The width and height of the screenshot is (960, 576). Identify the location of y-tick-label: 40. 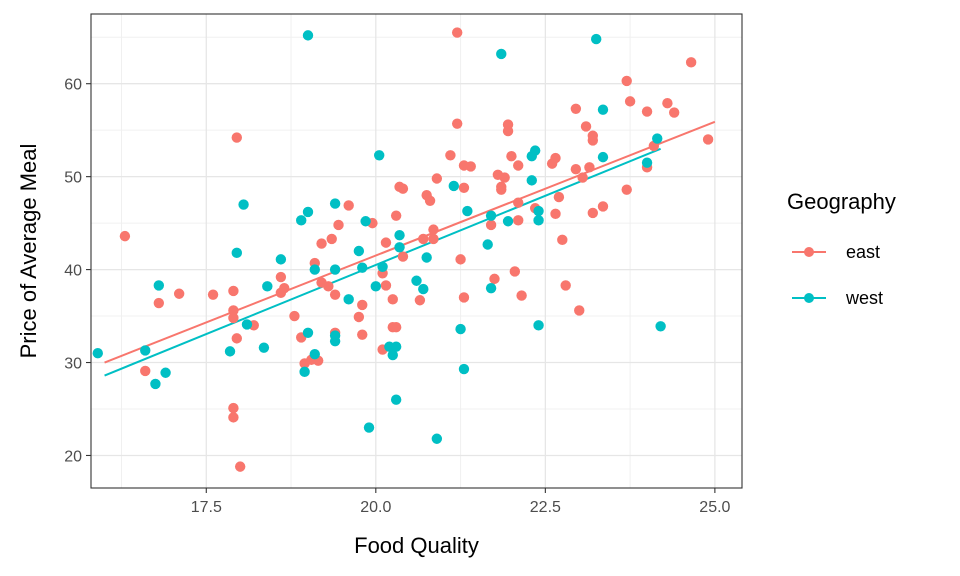
(73, 271).